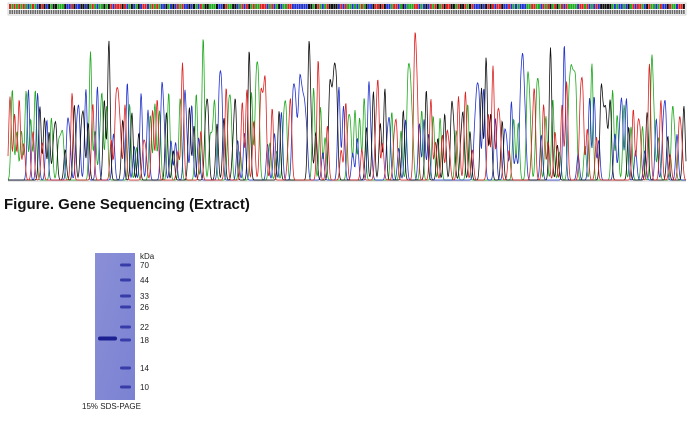  What do you see at coordinates (144, 340) in the screenshot?
I see `marker-label: 18` at bounding box center [144, 340].